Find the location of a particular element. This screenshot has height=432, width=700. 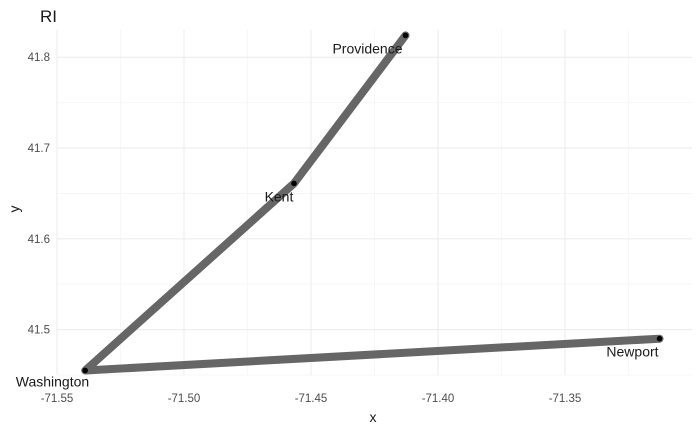

y-axis-ticks: 41.5 41.6 41.7 41.8 is located at coordinates (39, 194).